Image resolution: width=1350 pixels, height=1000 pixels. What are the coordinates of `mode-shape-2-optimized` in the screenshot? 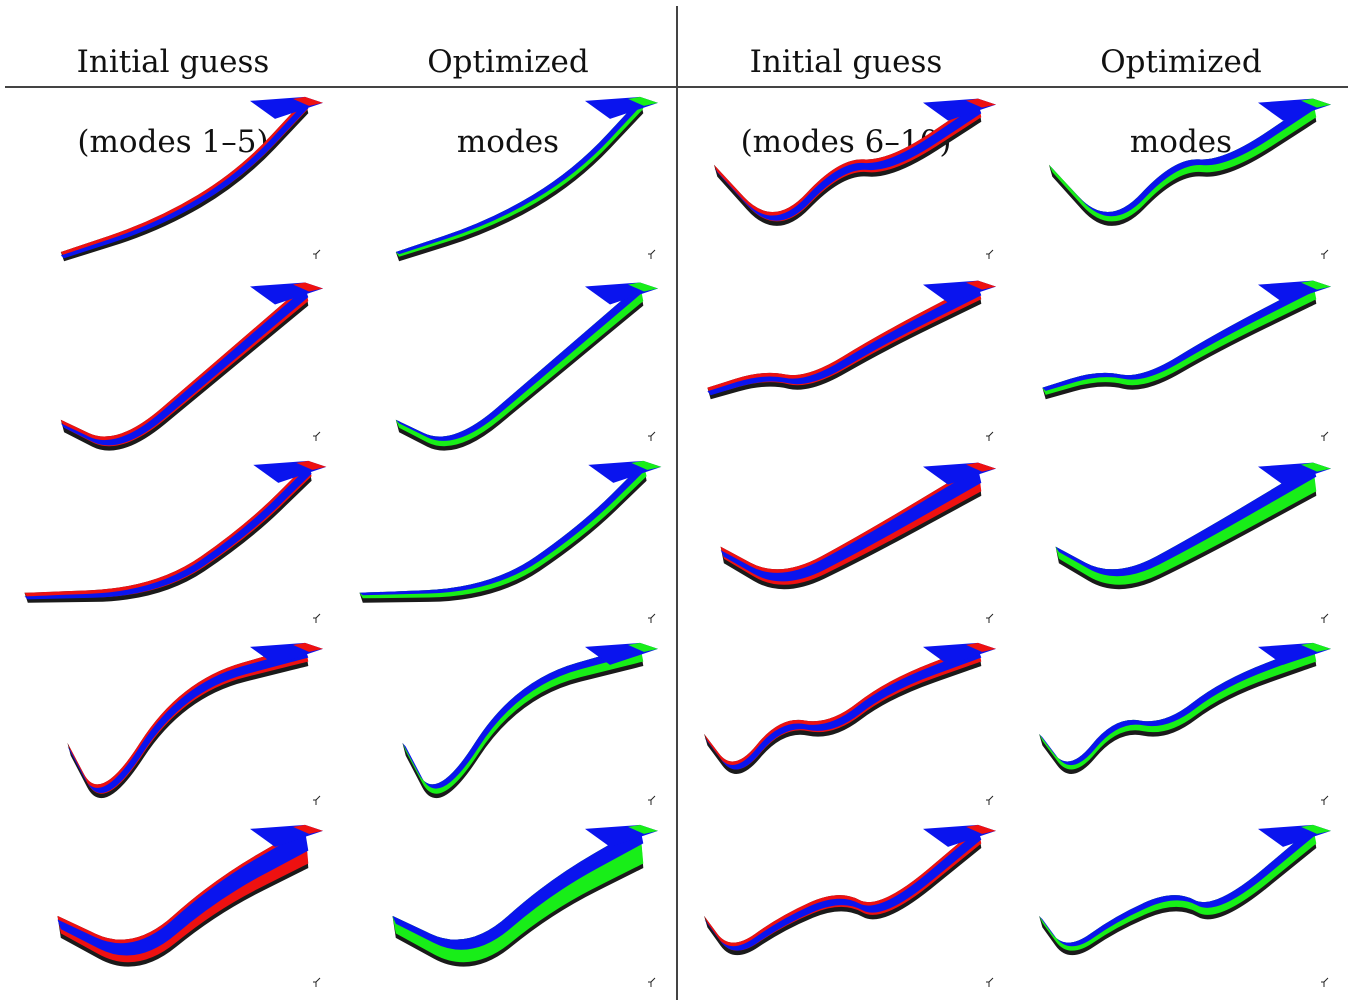 It's located at (526, 366).